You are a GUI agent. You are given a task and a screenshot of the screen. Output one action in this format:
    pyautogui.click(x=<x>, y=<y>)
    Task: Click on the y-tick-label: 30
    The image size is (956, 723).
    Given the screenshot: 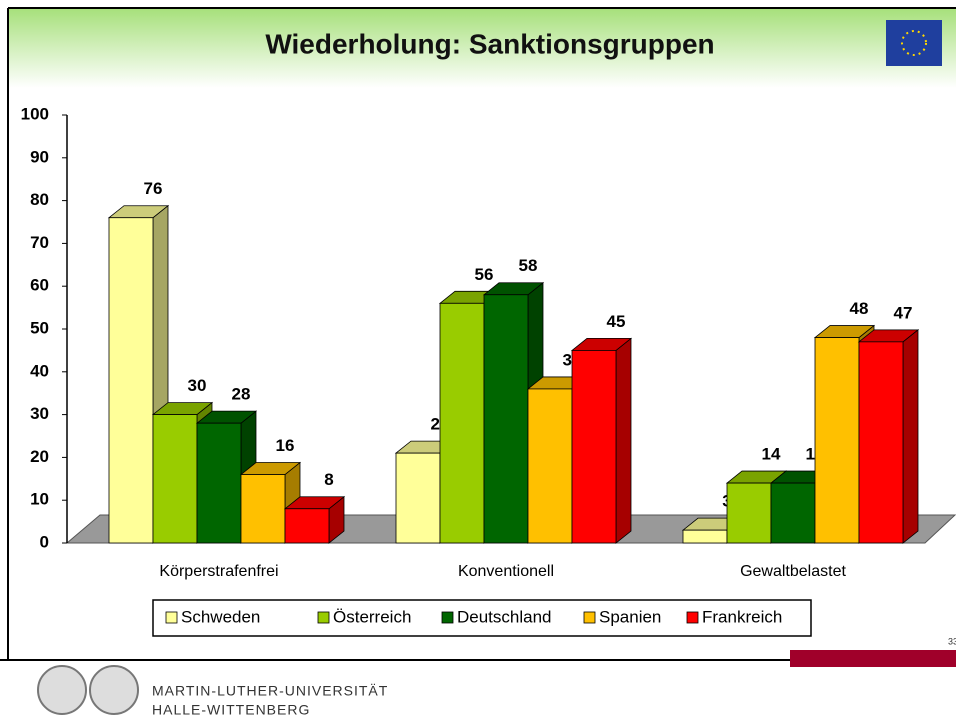 What is the action you would take?
    pyautogui.click(x=39, y=413)
    